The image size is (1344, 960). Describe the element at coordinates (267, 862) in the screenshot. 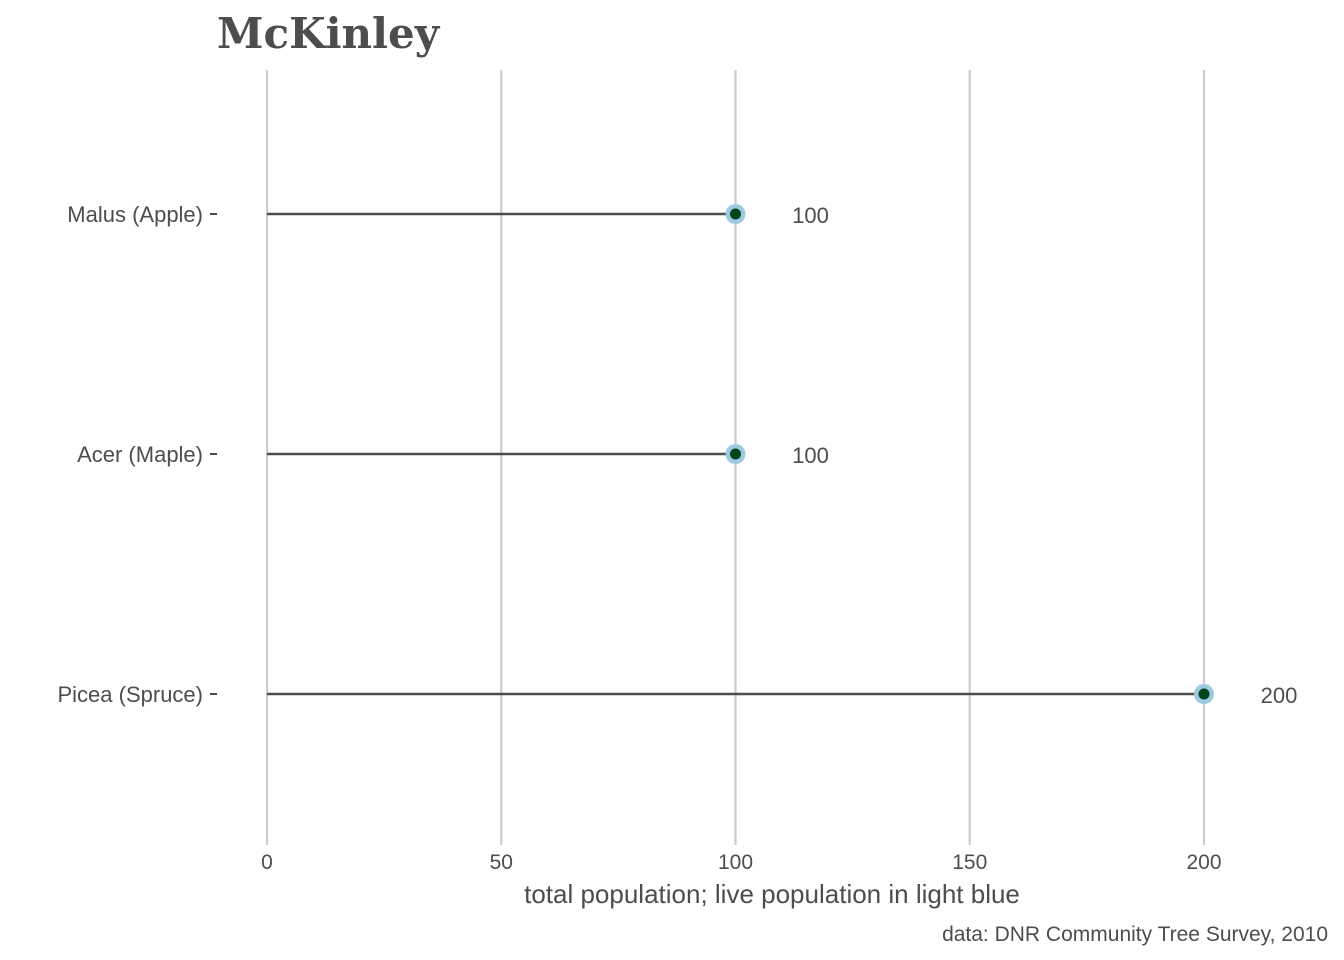

I see `x-tick-label-0: 0` at that location.